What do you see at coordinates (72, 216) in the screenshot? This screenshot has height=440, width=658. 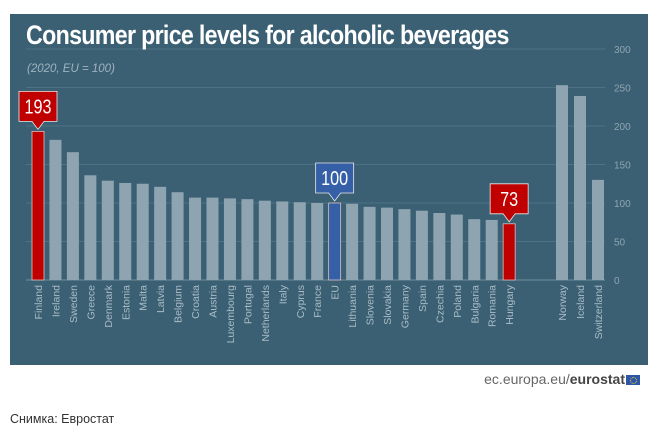 I see `bar-sweden` at bounding box center [72, 216].